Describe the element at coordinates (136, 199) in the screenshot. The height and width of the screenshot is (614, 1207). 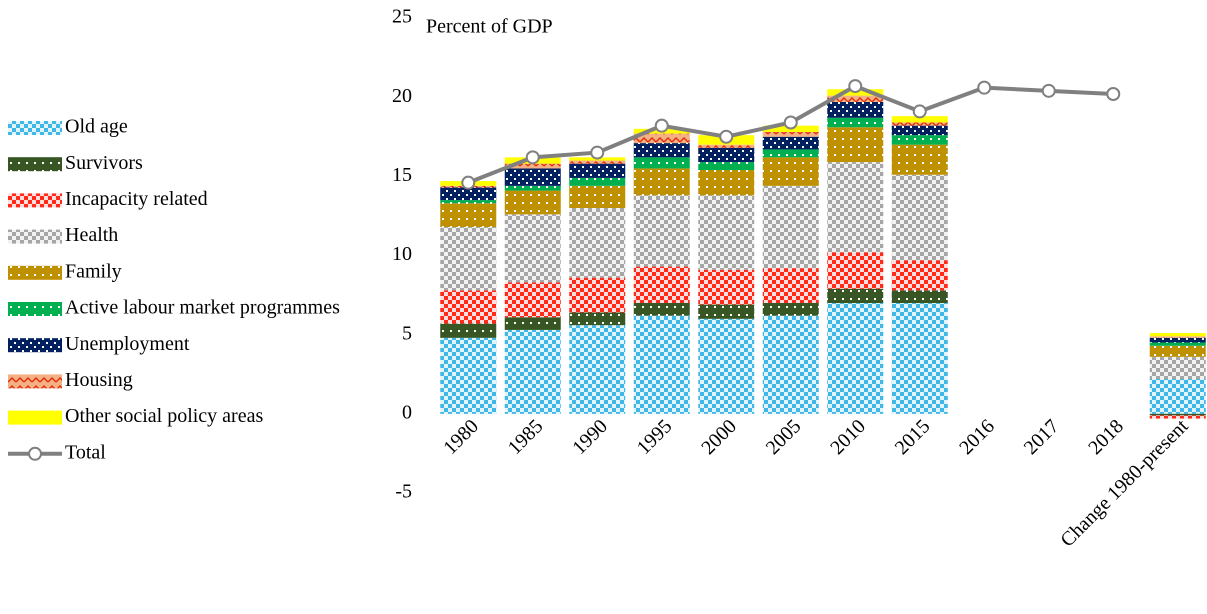
I see `legend-label: Incapacity related` at that location.